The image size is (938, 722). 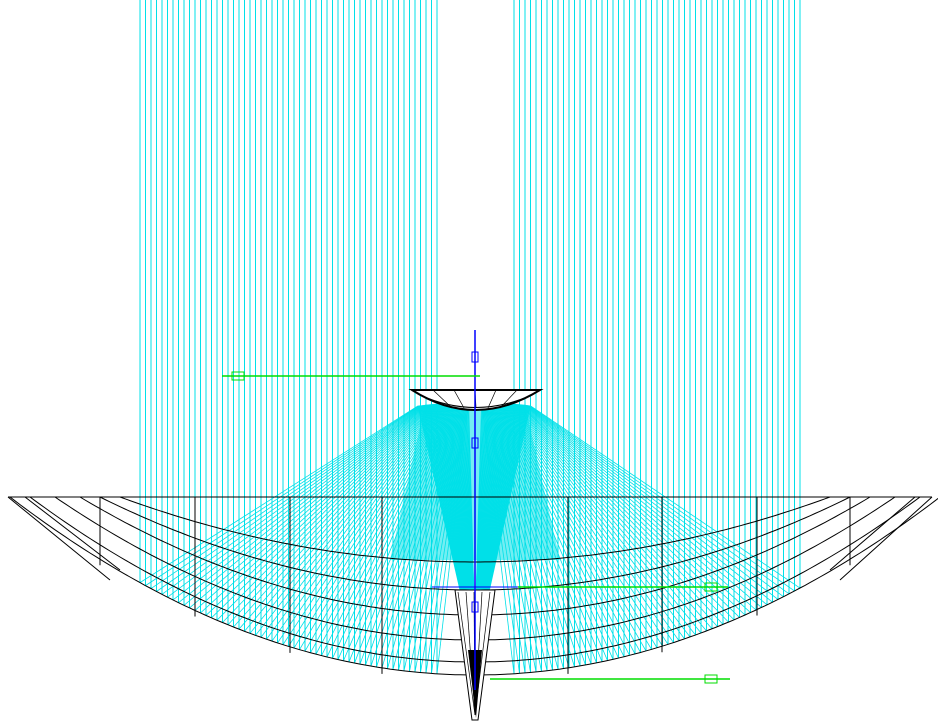 What do you see at coordinates (470, 538) in the screenshot?
I see `primary-edge` at bounding box center [470, 538].